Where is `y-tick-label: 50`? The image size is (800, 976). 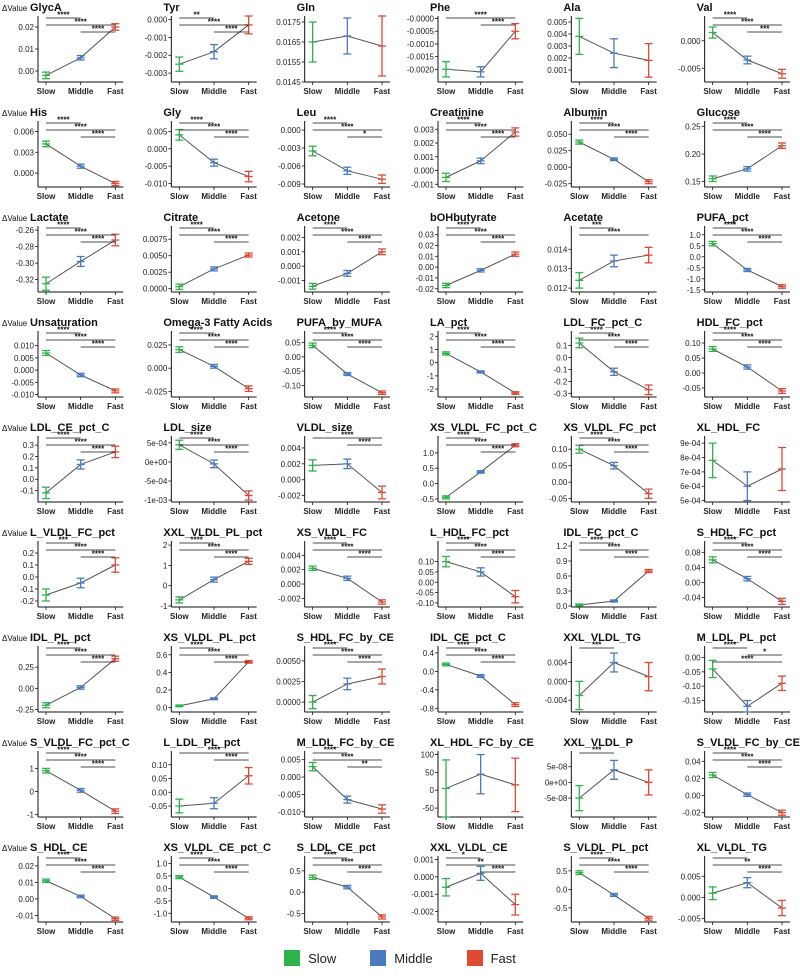
y-tick-label: 50 is located at coordinates (429, 772).